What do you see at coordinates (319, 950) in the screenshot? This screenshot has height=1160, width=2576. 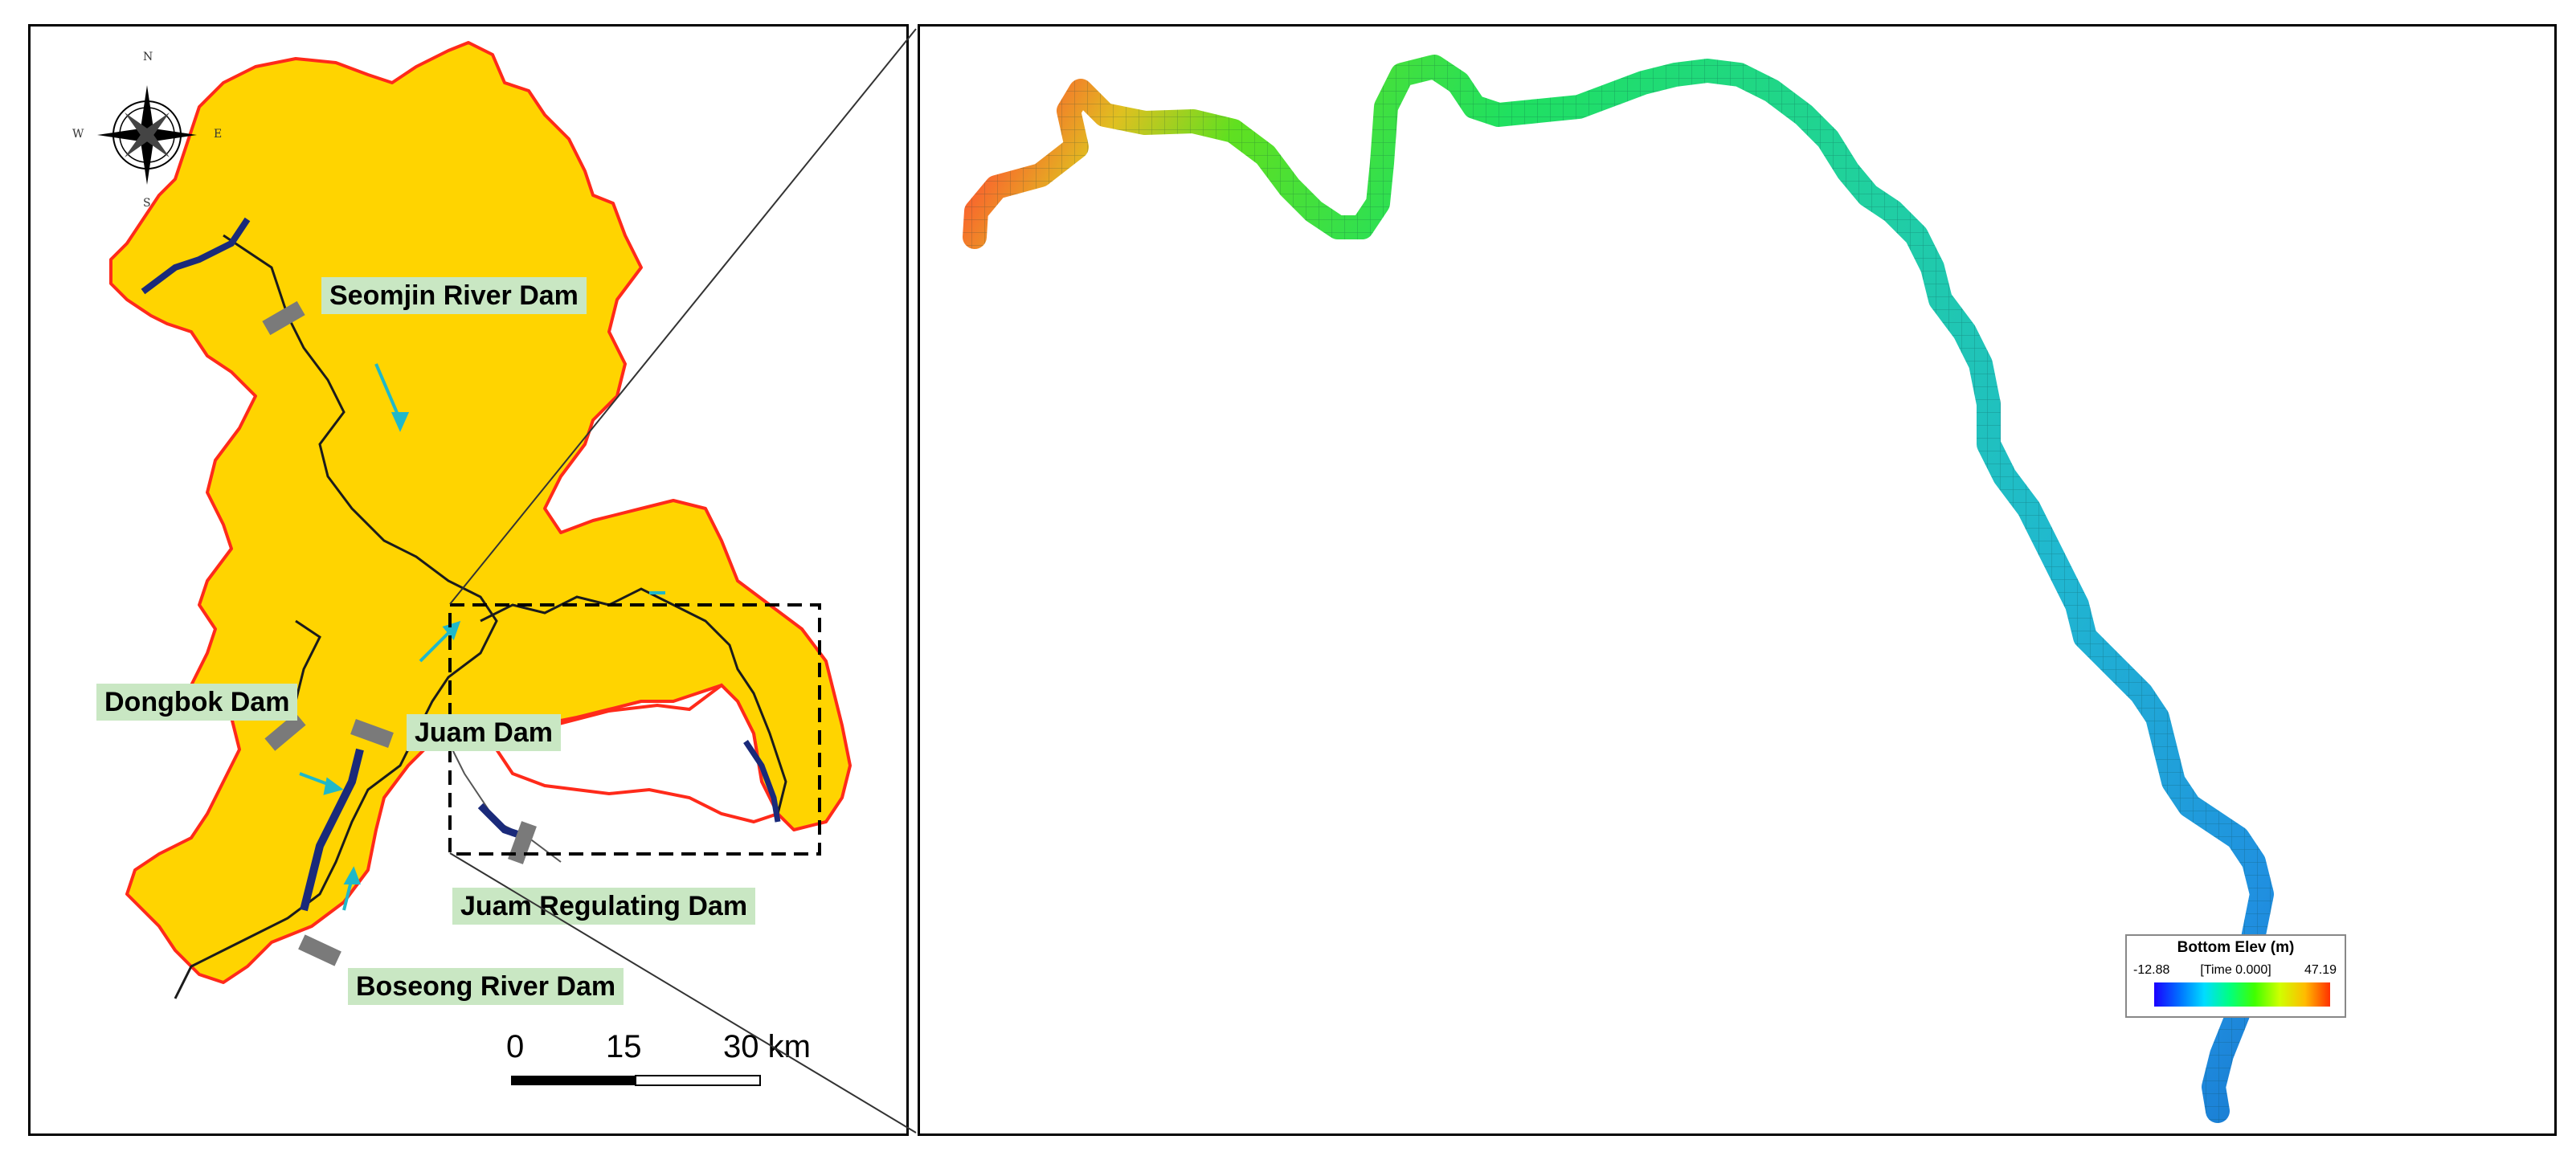 I see `boseong-dam-marker` at bounding box center [319, 950].